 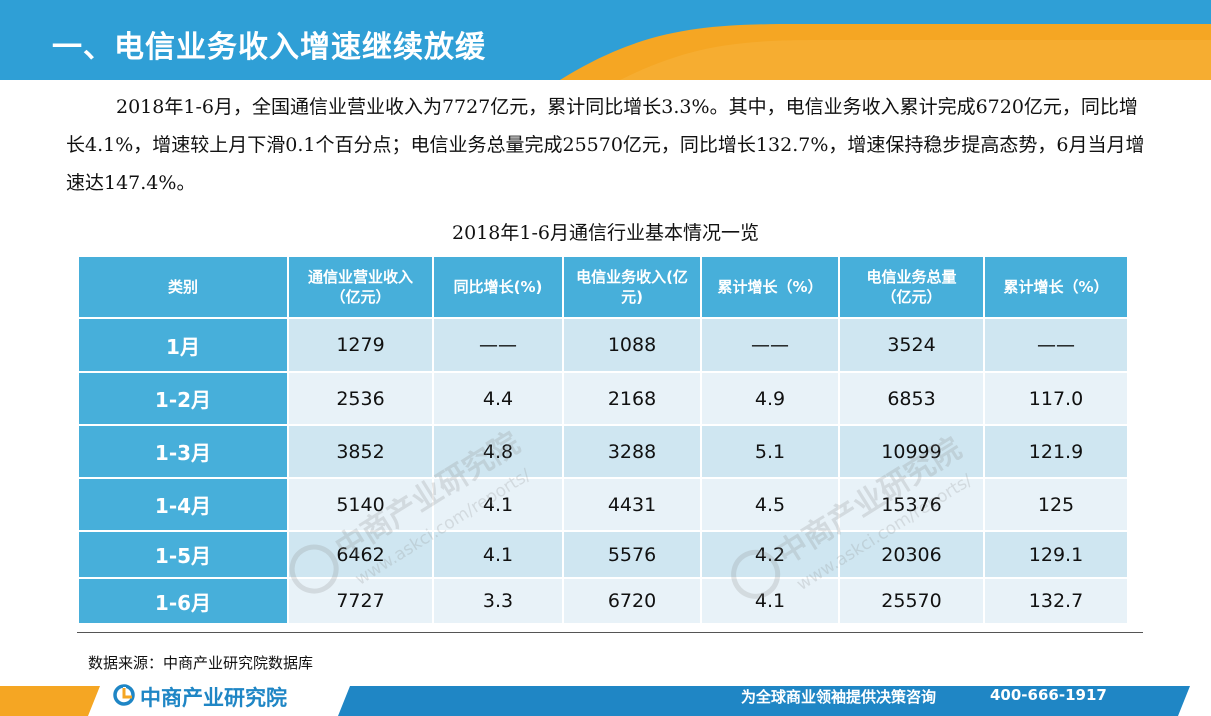 I want to click on cell-comm-revenue: 5140, so click(x=360, y=504).